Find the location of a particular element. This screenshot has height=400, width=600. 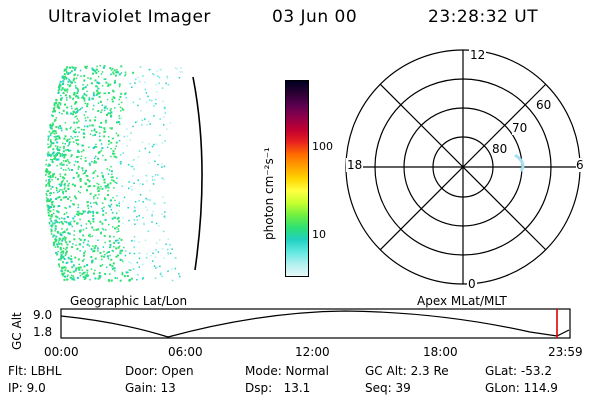

info-glon: GLon: 114.9 is located at coordinates (521, 388).